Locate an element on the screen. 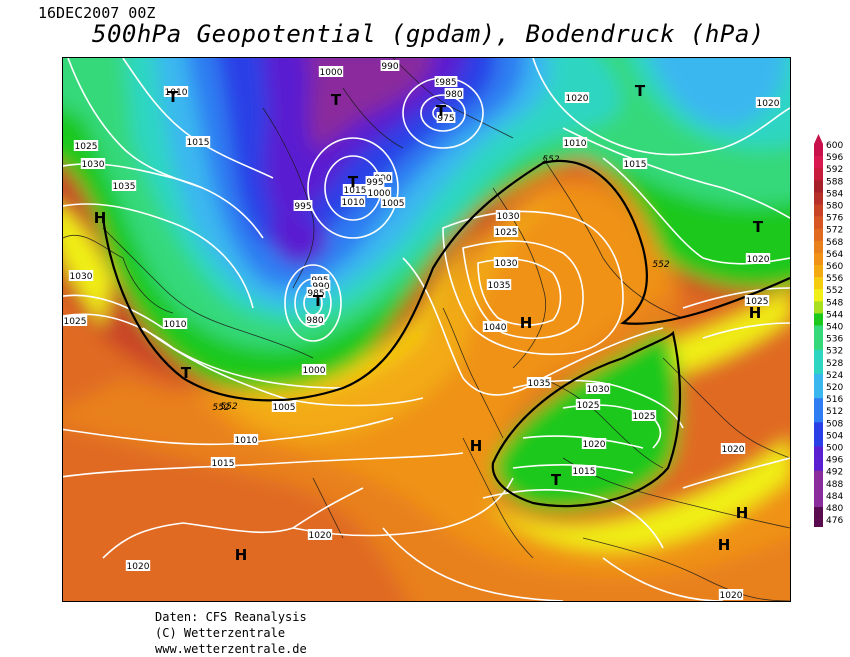 The width and height of the screenshot is (850, 657). credits-website: www.wetterzentrale.de is located at coordinates (231, 649).